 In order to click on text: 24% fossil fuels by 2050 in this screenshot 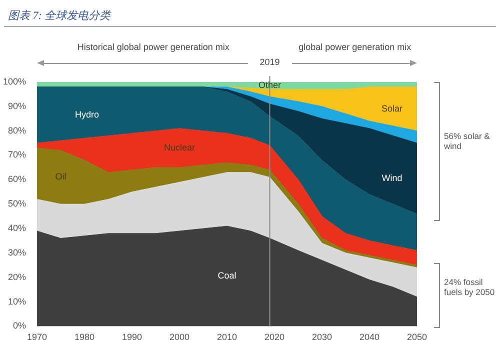, I will do `click(470, 287)`.